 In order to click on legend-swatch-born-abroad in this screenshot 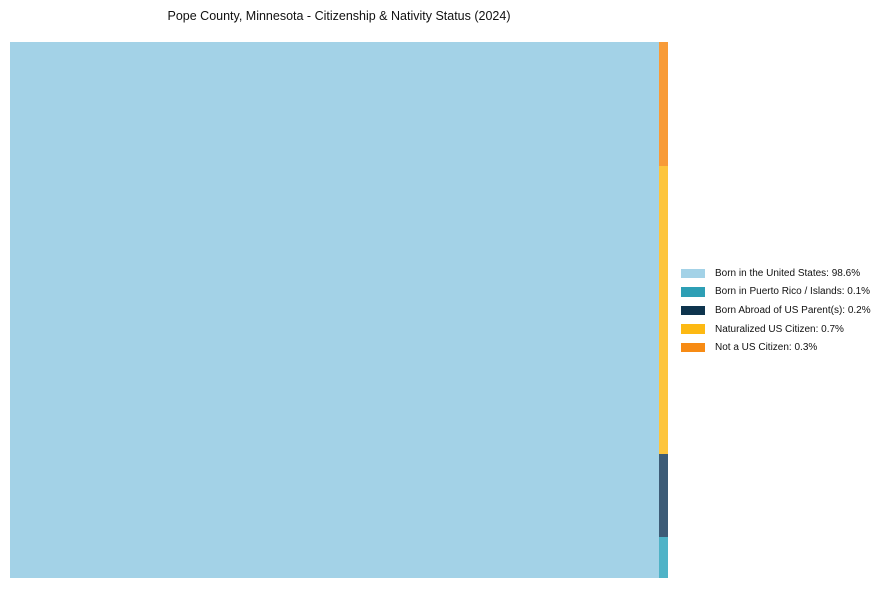, I will do `click(693, 310)`.